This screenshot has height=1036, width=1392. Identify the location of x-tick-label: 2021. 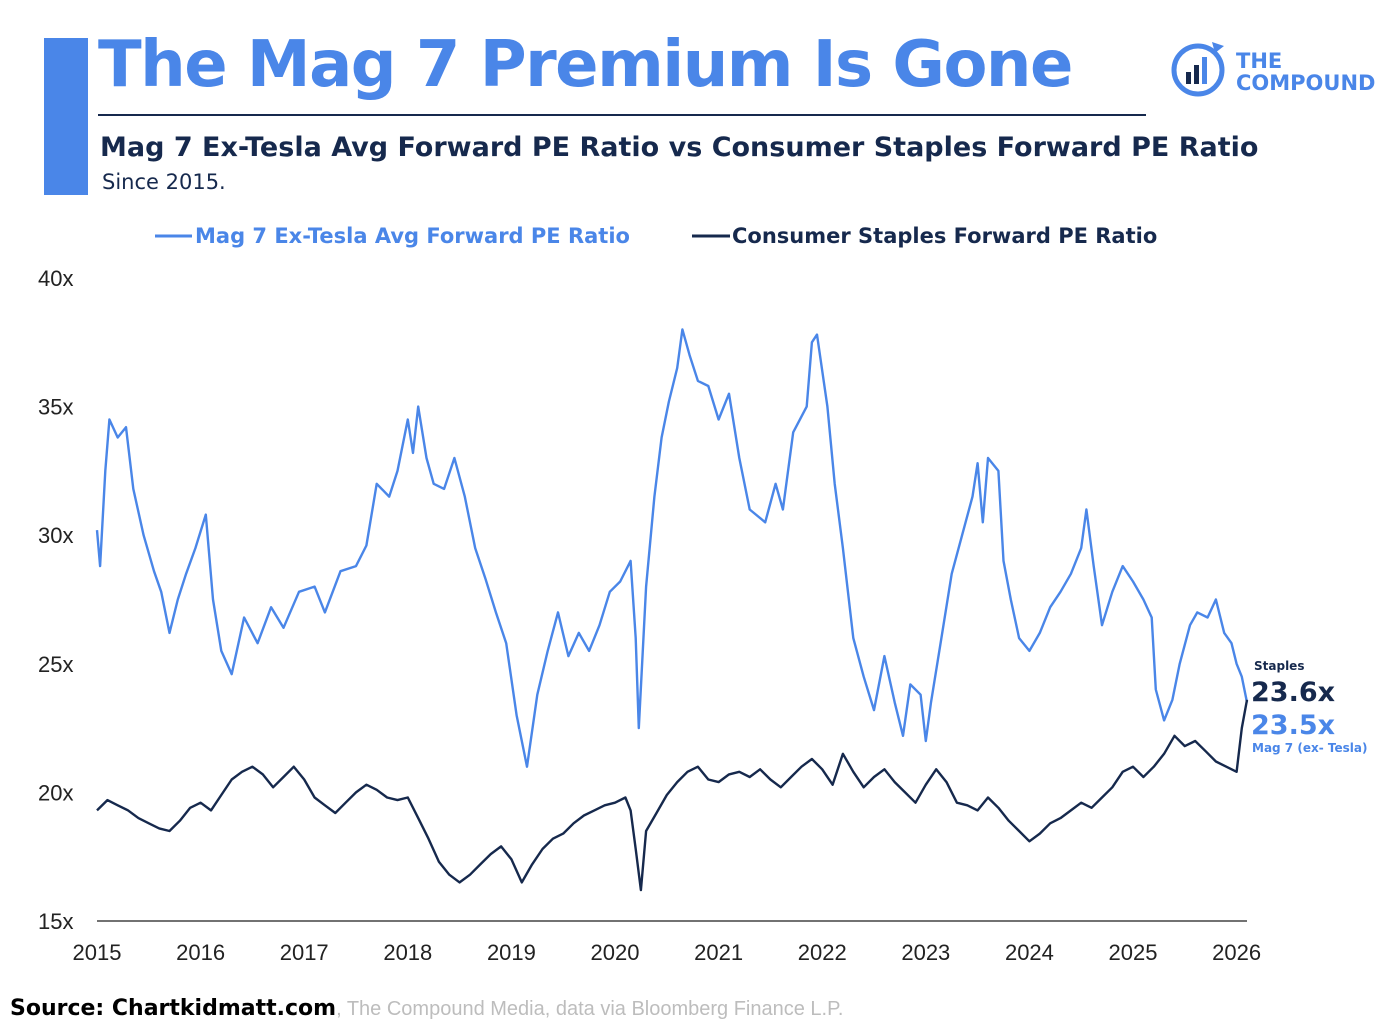
(718, 952).